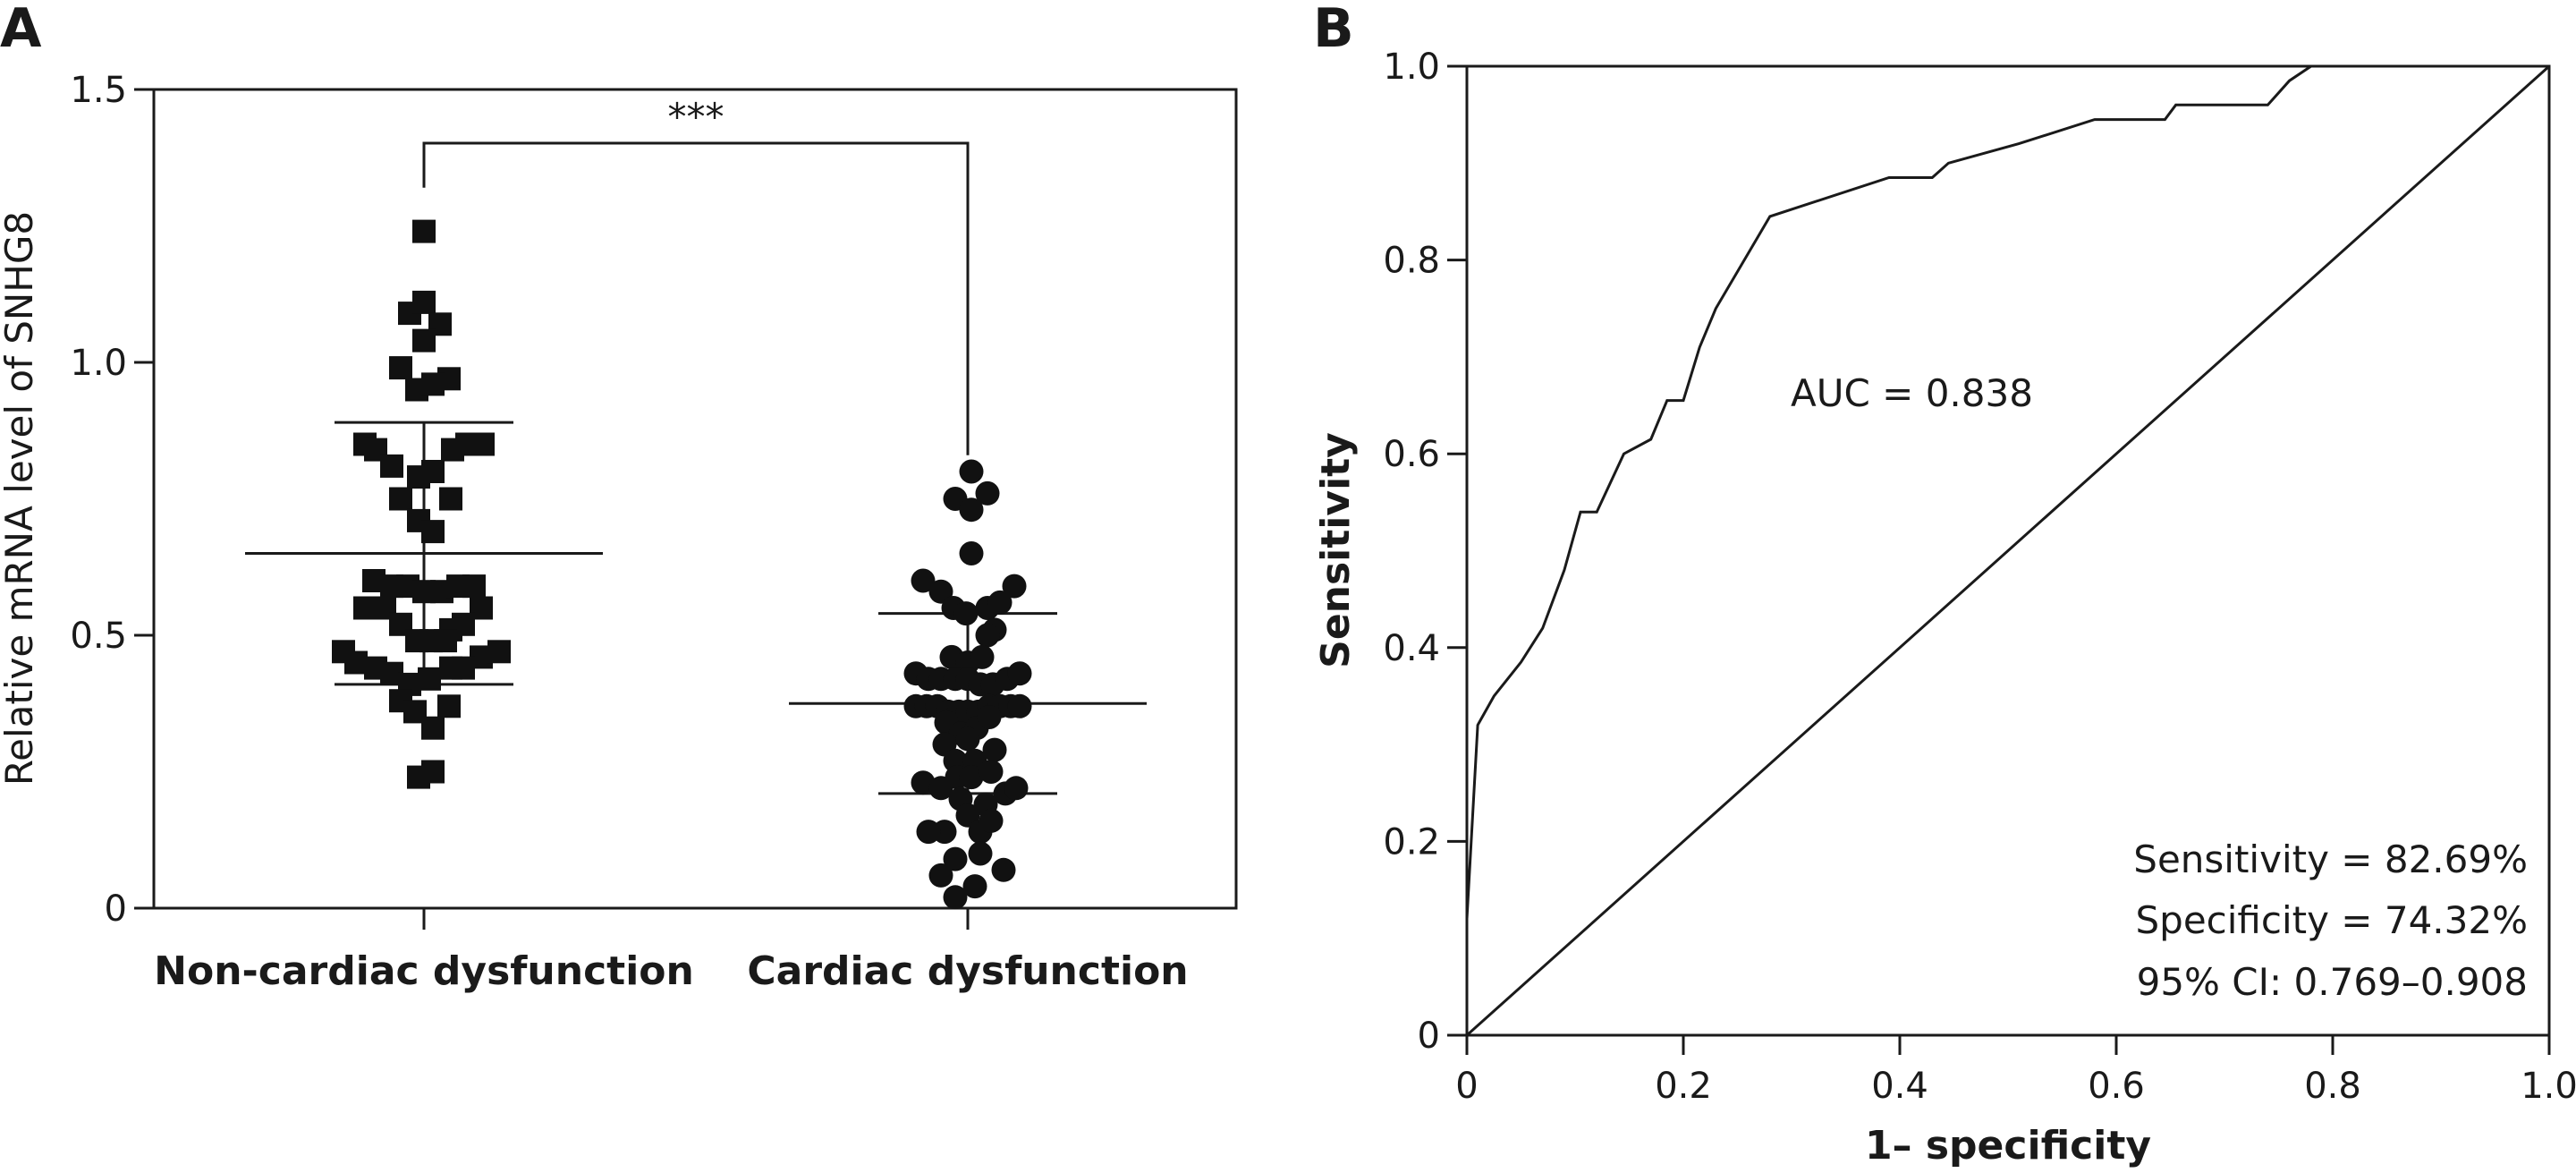 This screenshot has width=2576, height=1173. What do you see at coordinates (1411, 649) in the screenshot?
I see `y-tick-label: 0.4` at bounding box center [1411, 649].